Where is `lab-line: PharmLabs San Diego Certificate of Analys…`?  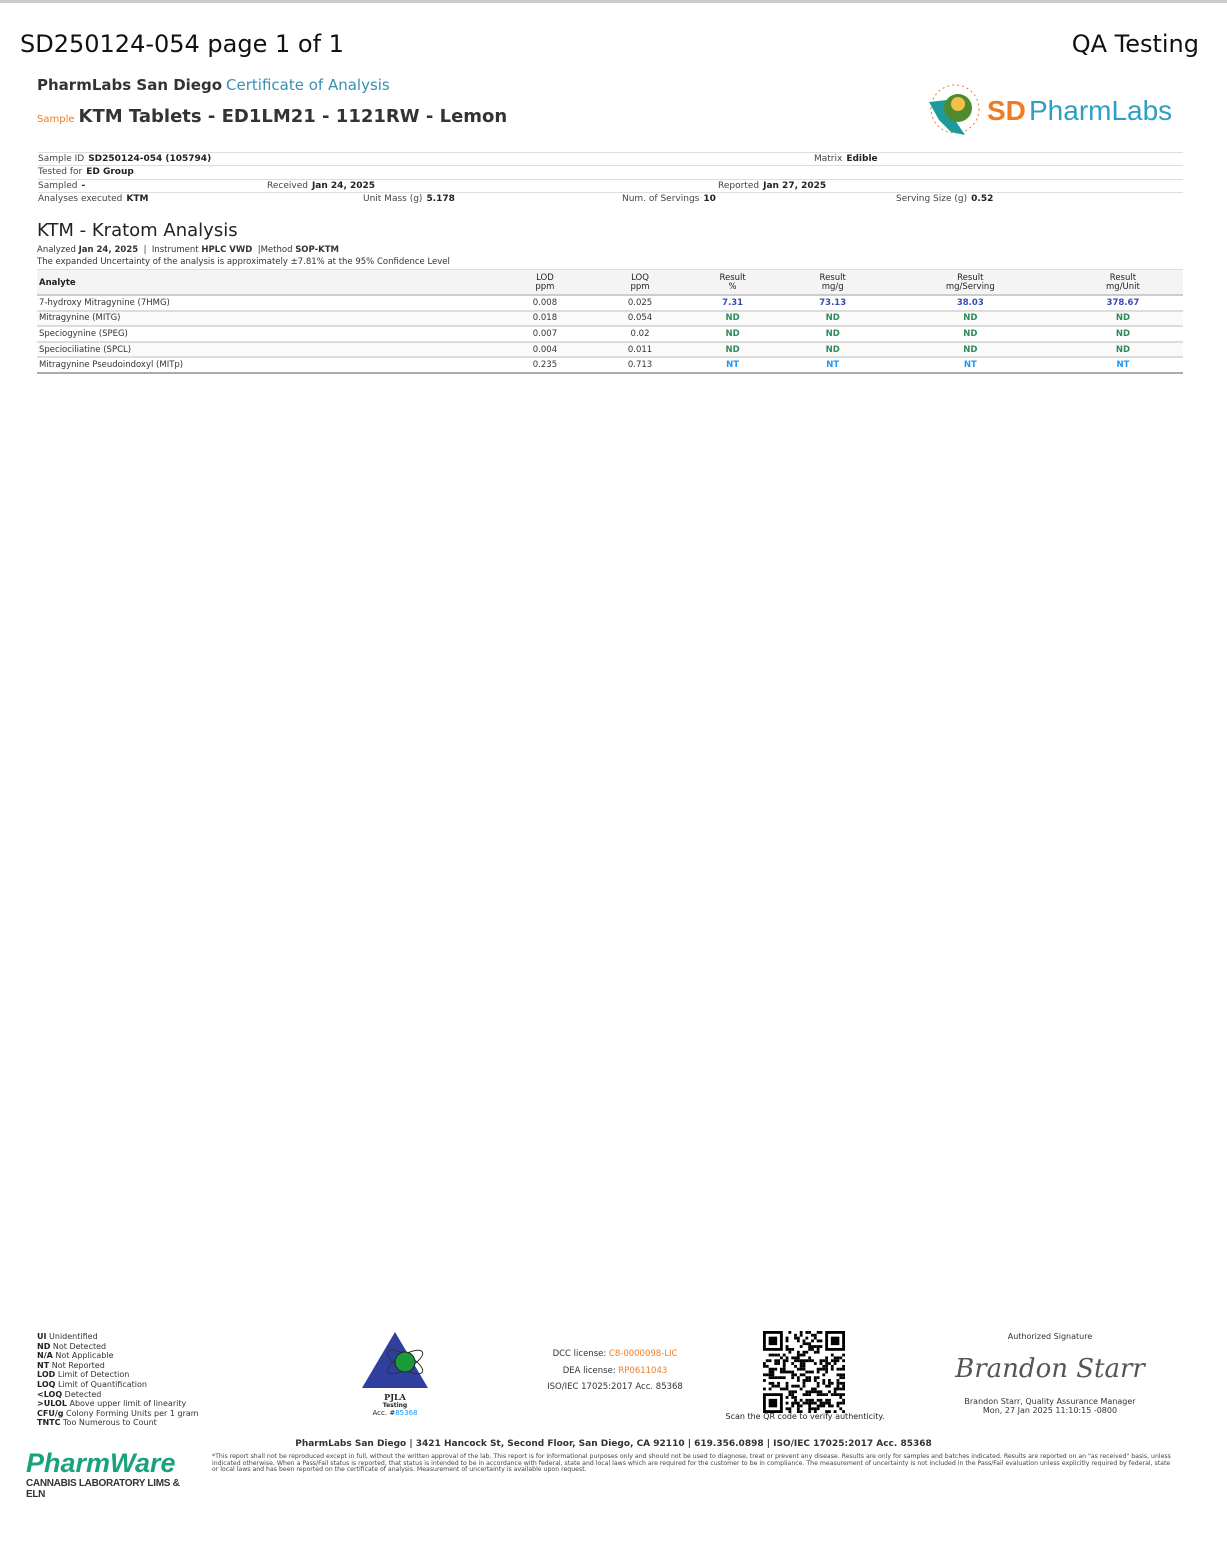
lab-line: PharmLabs San Diego Certificate of Analys… is located at coordinates (213, 85).